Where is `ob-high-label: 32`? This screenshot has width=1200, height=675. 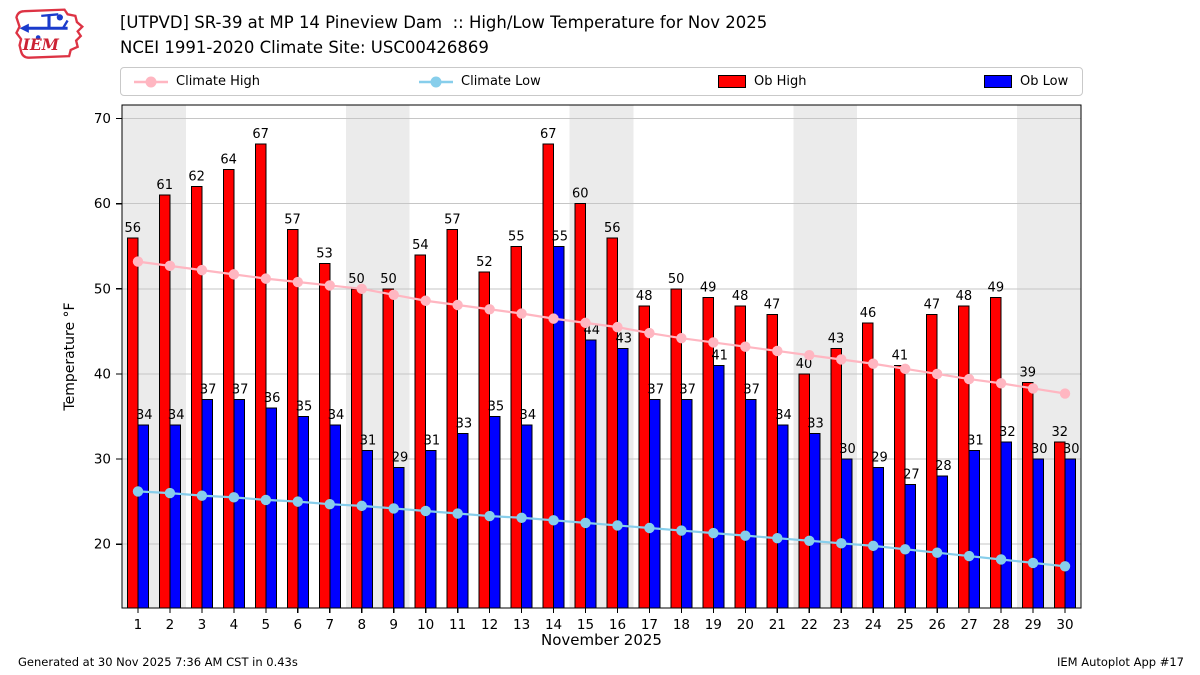
ob-high-label: 32 is located at coordinates (1059, 432).